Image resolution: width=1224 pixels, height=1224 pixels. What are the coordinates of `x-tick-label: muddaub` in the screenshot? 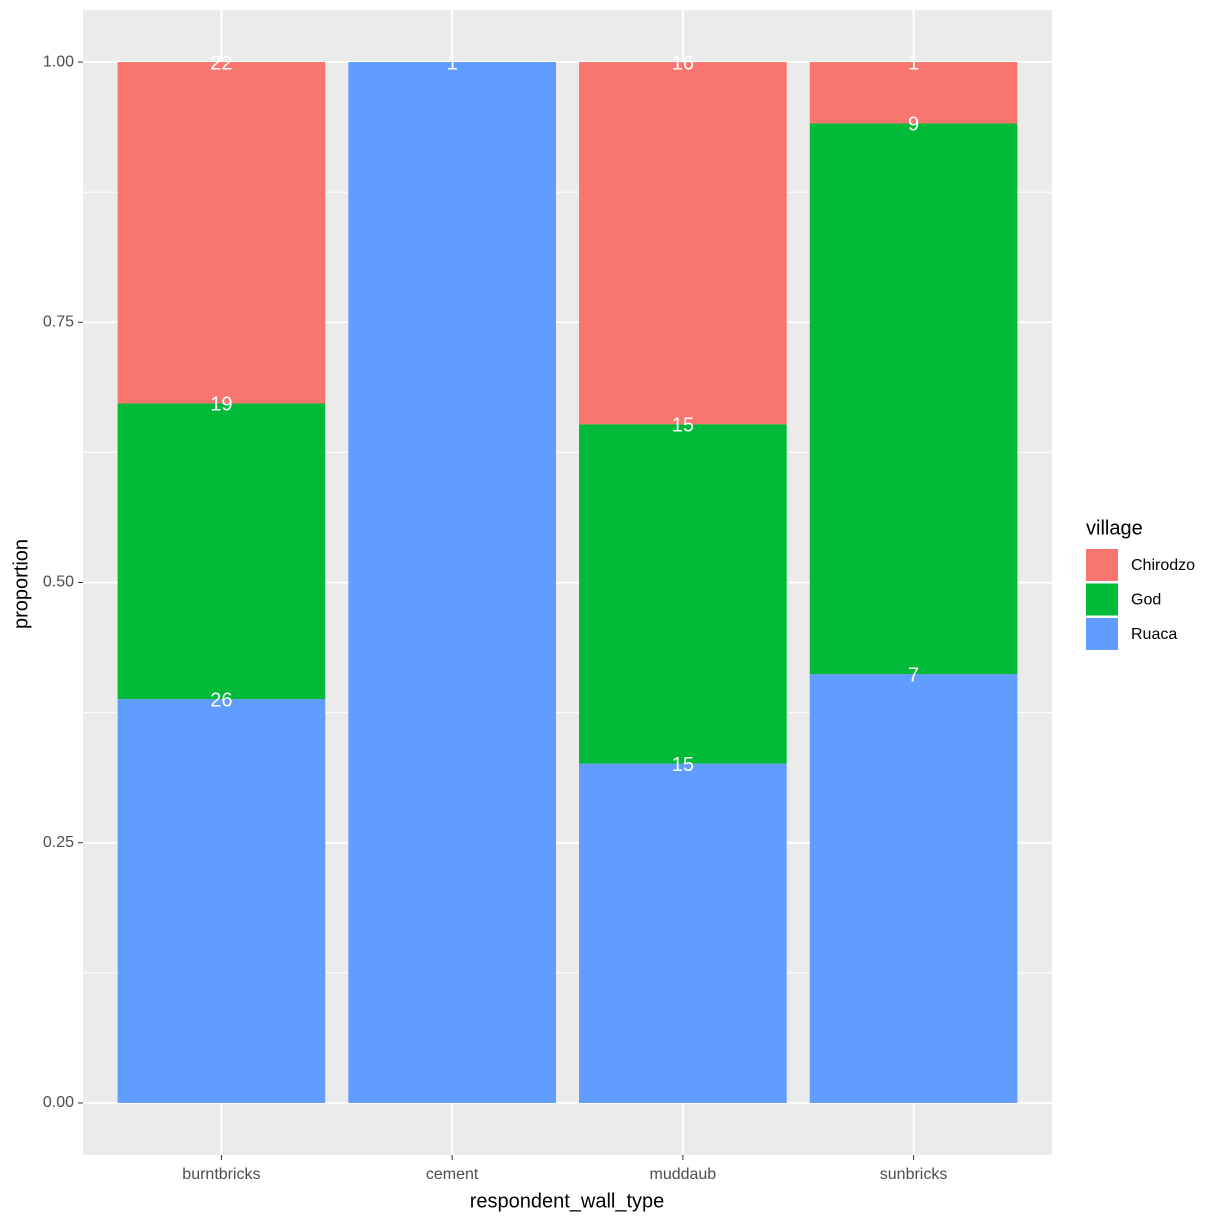 It's located at (682, 1174).